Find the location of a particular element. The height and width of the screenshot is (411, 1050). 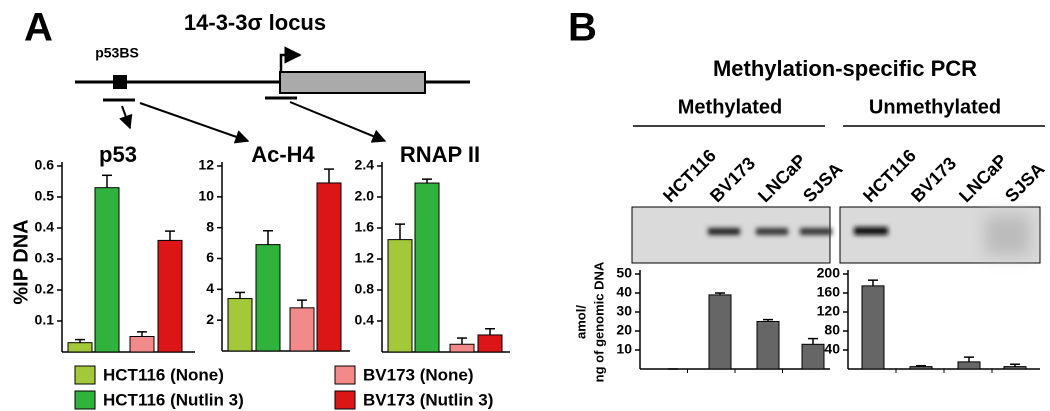

legend-label: BV173 (None) is located at coordinates (418, 374).